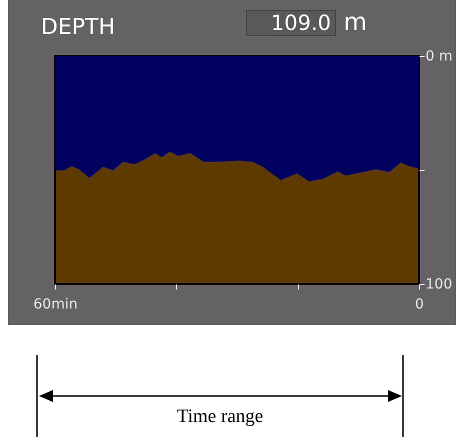 The width and height of the screenshot is (461, 437). What do you see at coordinates (55, 304) in the screenshot?
I see `x-tick-label: 60min` at bounding box center [55, 304].